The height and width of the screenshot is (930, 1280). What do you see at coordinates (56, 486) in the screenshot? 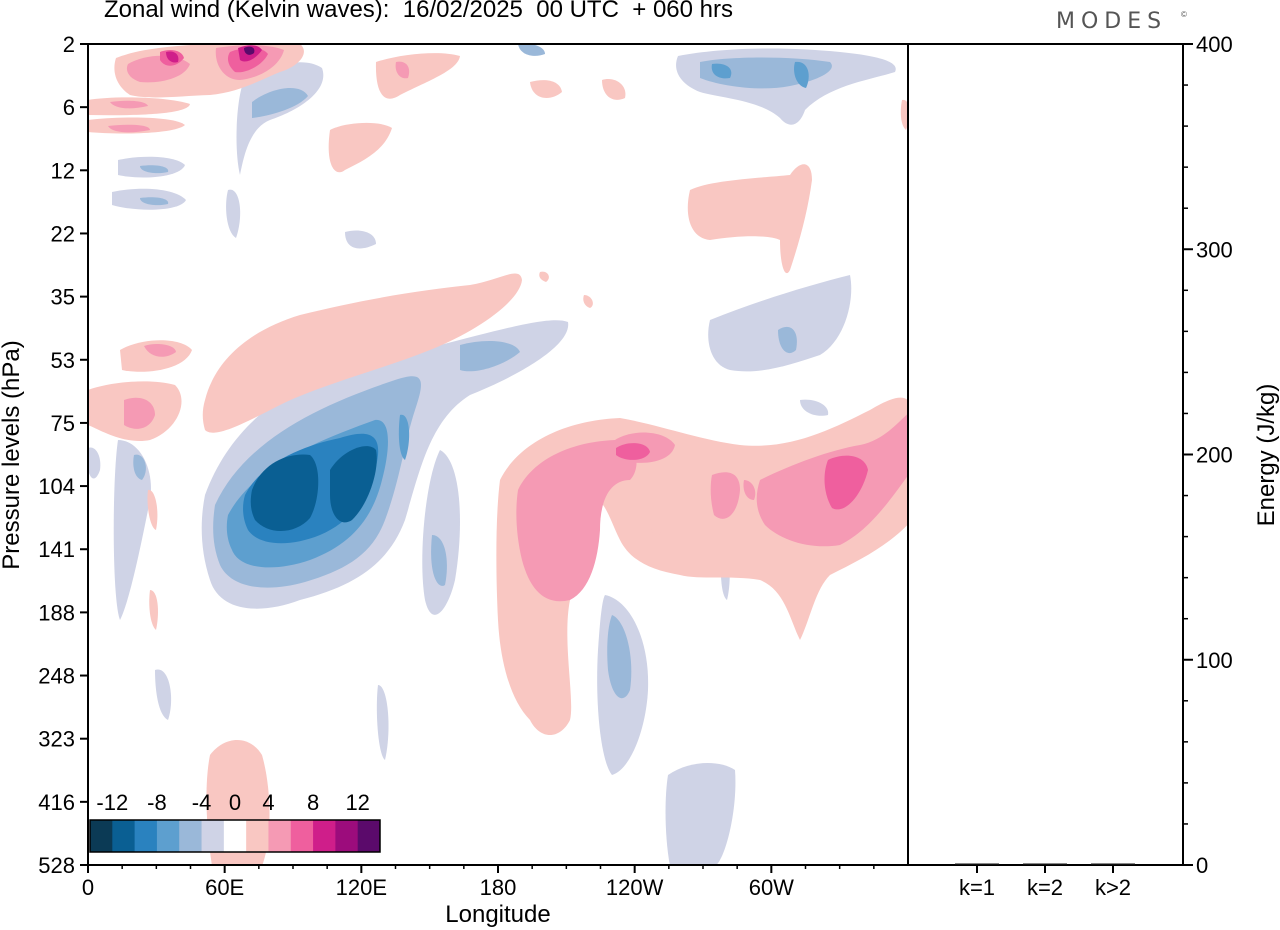
I see `y-tick-label: 104` at bounding box center [56, 486].